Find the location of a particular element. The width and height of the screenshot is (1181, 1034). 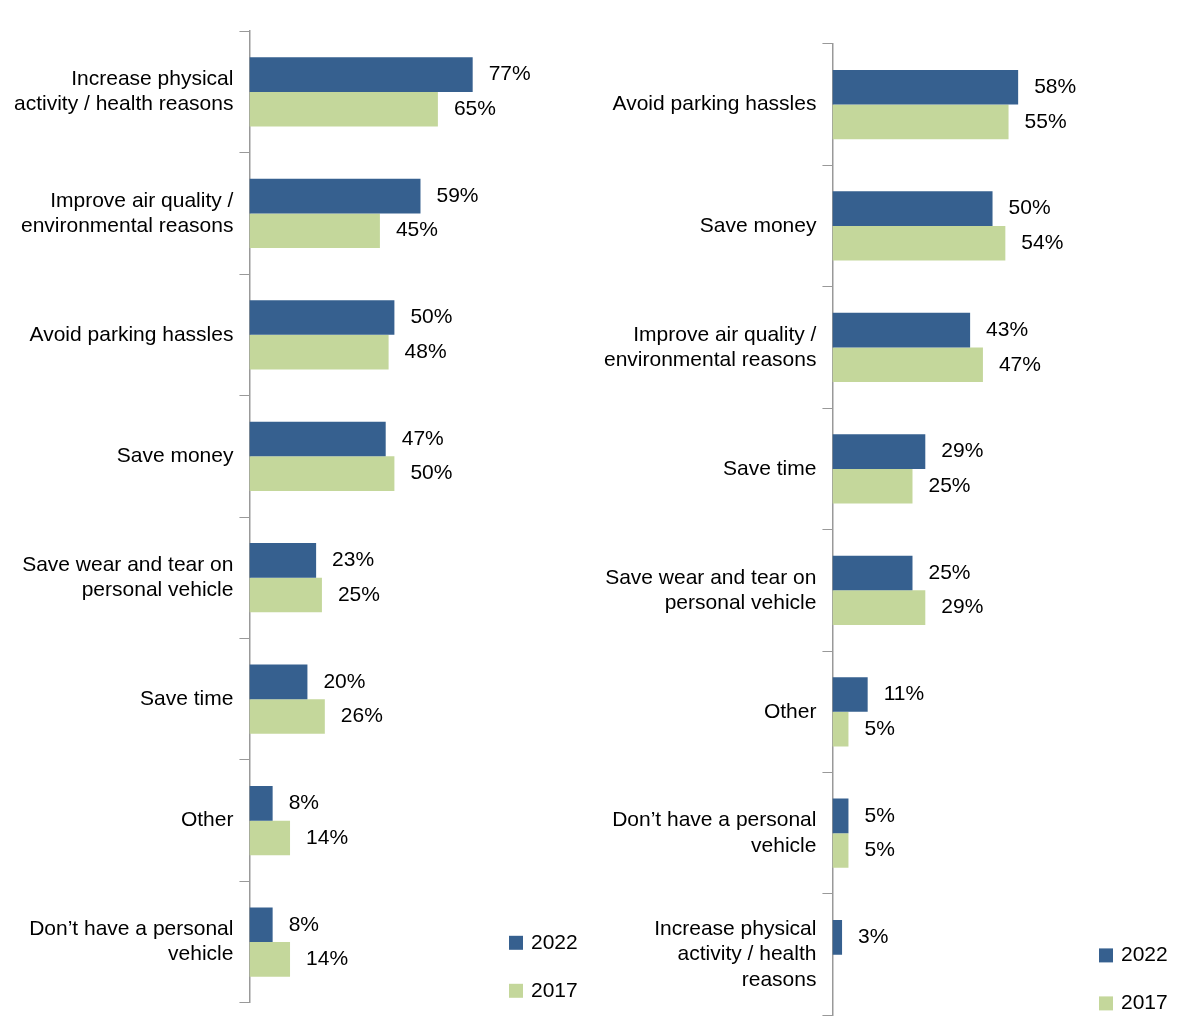

data-label: 54% is located at coordinates (1042, 242).